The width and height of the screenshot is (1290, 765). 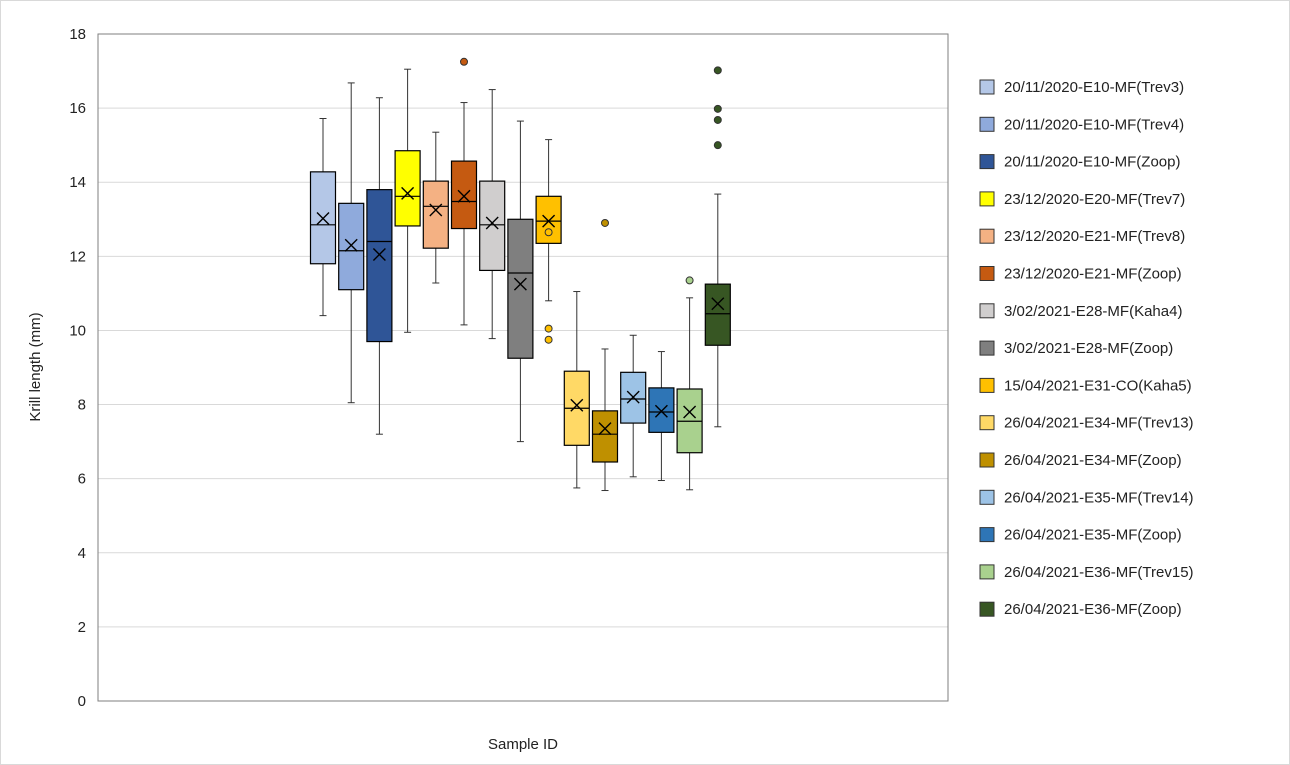 What do you see at coordinates (77, 368) in the screenshot?
I see `y-tick-labels: 0 2 4 6 8 10 12 14 16 18` at bounding box center [77, 368].